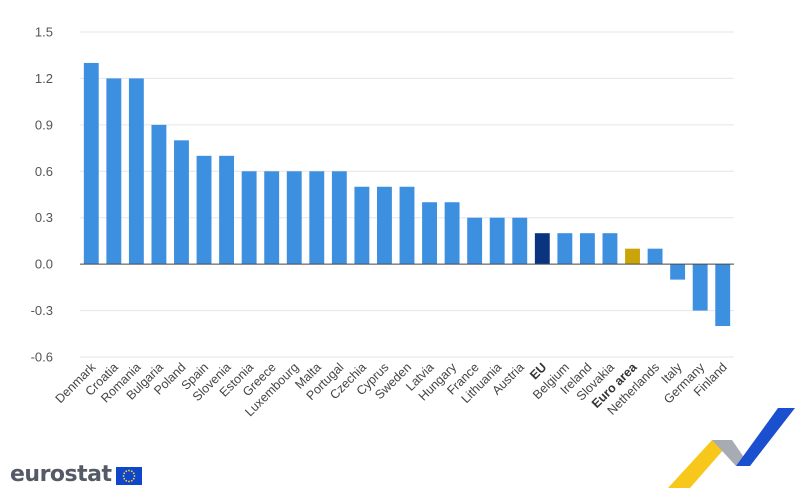 The width and height of the screenshot is (800, 497). I want to click on bar-hungary, so click(452, 233).